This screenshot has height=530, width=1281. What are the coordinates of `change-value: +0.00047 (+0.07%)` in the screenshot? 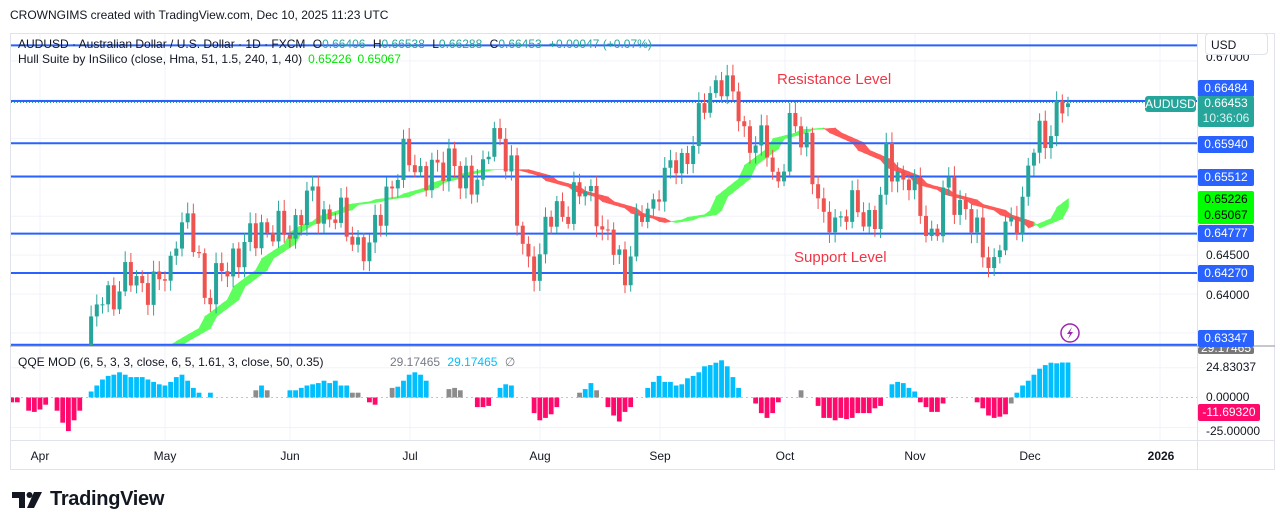 It's located at (600, 44).